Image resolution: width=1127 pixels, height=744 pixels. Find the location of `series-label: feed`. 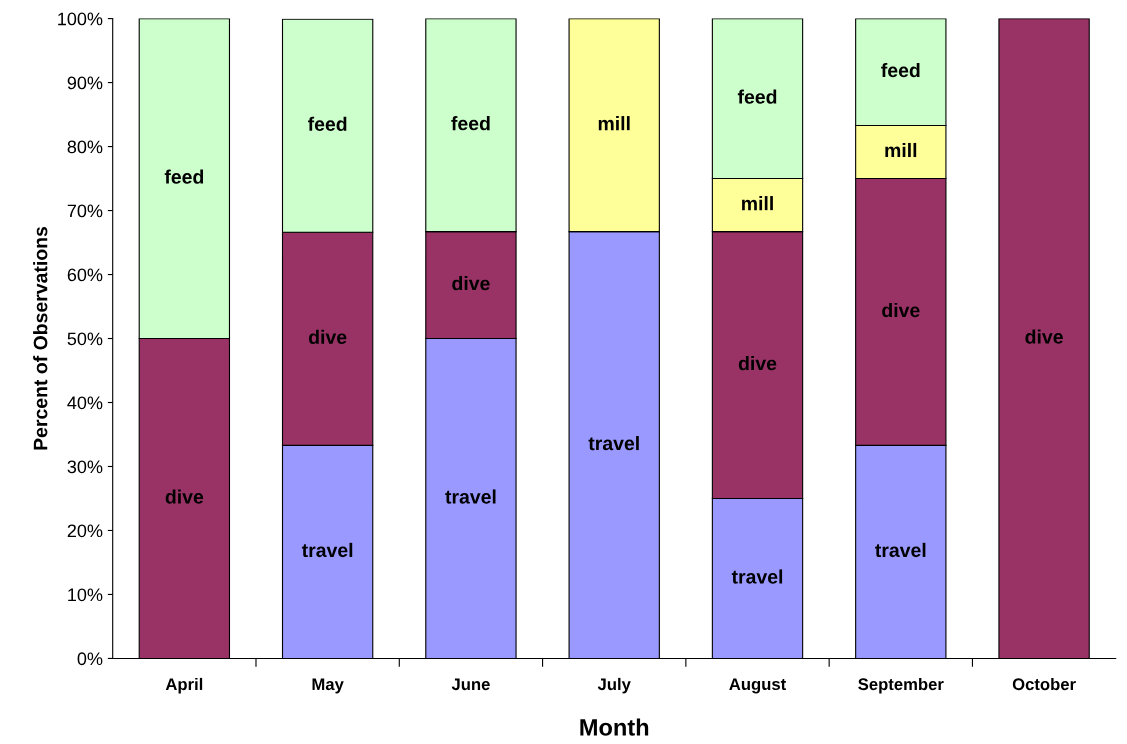

series-label: feed is located at coordinates (470, 123).